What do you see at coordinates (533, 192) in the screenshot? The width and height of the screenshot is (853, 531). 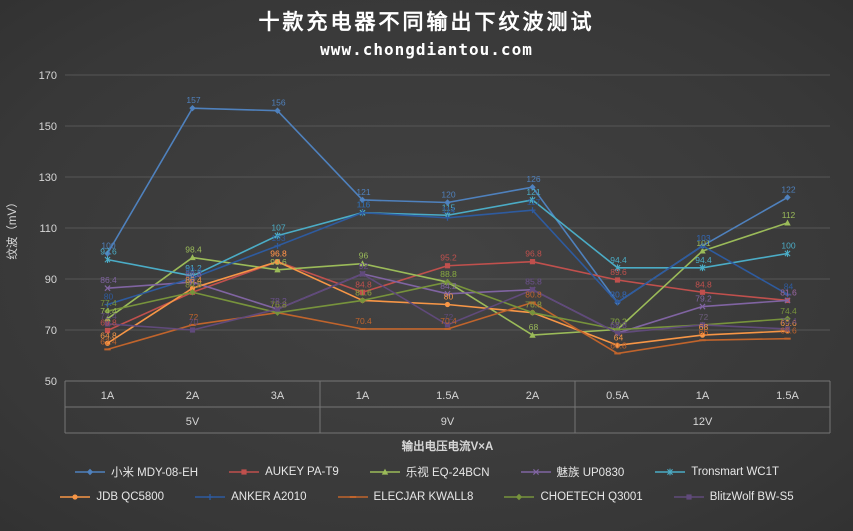 I see `data-label: 121` at bounding box center [533, 192].